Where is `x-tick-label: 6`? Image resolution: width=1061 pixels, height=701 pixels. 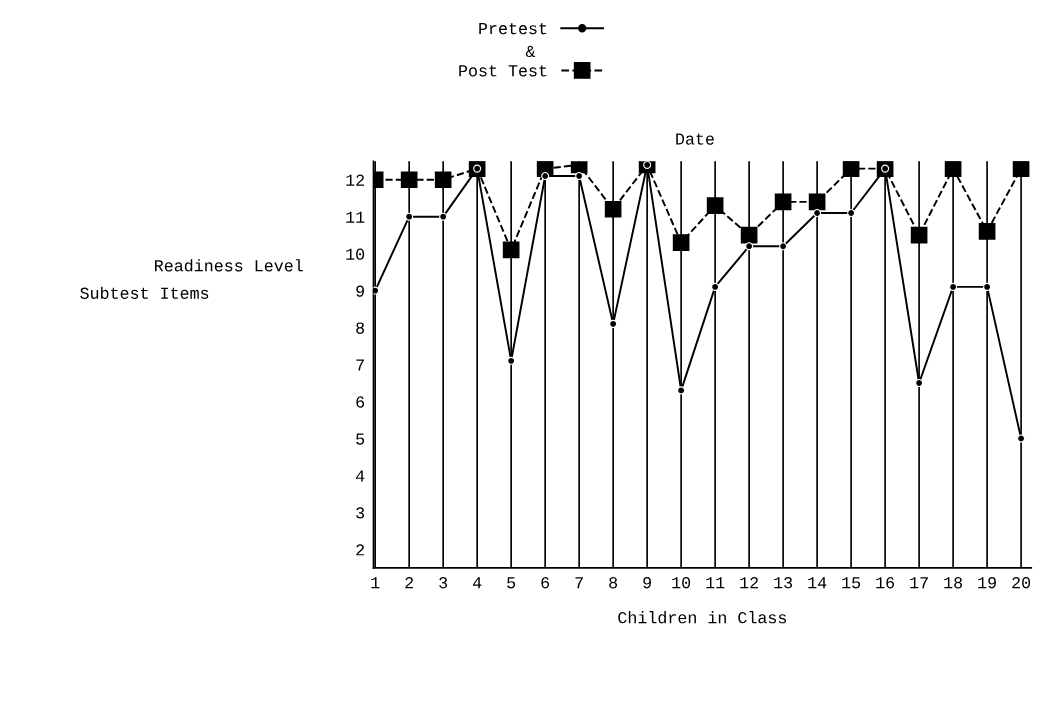
x-tick-label: 6 is located at coordinates (545, 583).